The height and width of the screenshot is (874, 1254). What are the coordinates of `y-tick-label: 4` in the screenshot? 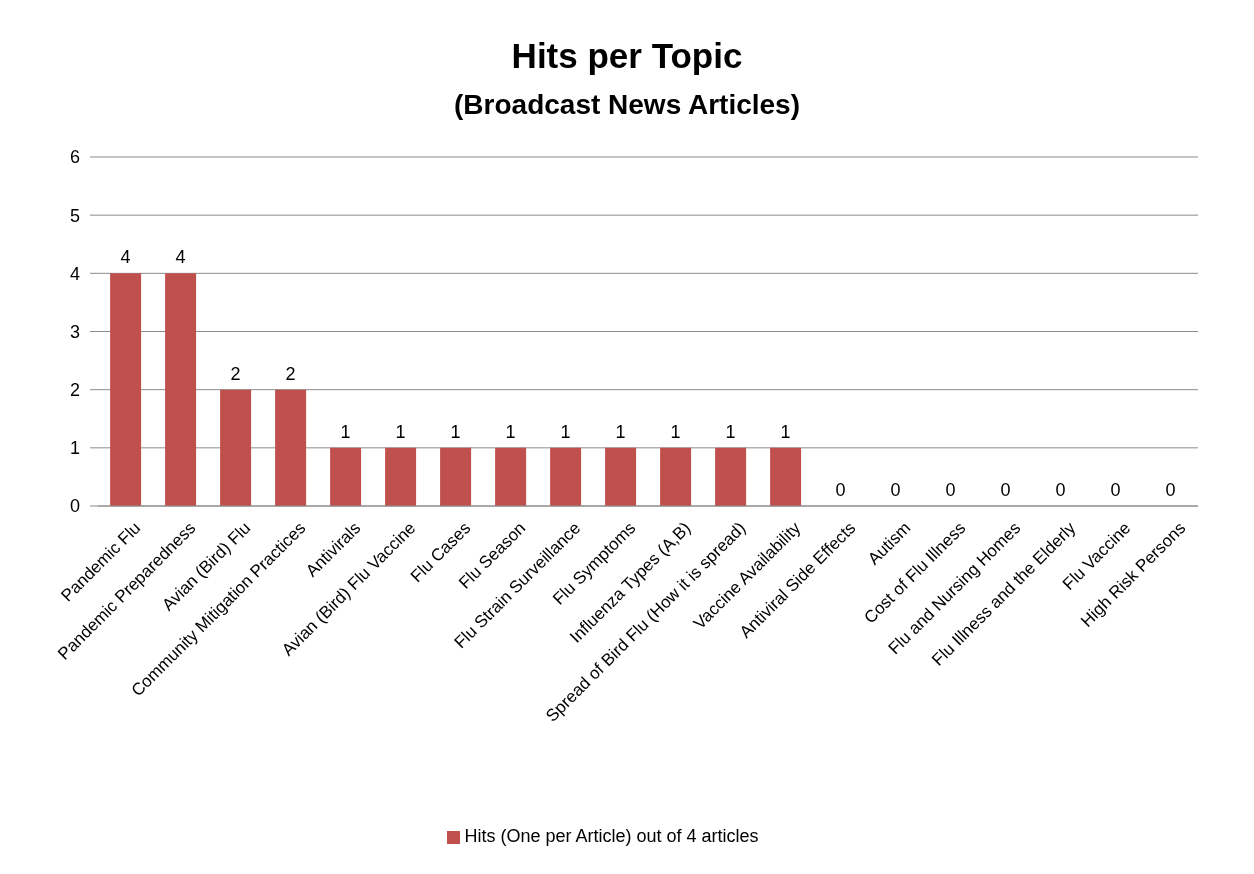 It's located at (74, 273).